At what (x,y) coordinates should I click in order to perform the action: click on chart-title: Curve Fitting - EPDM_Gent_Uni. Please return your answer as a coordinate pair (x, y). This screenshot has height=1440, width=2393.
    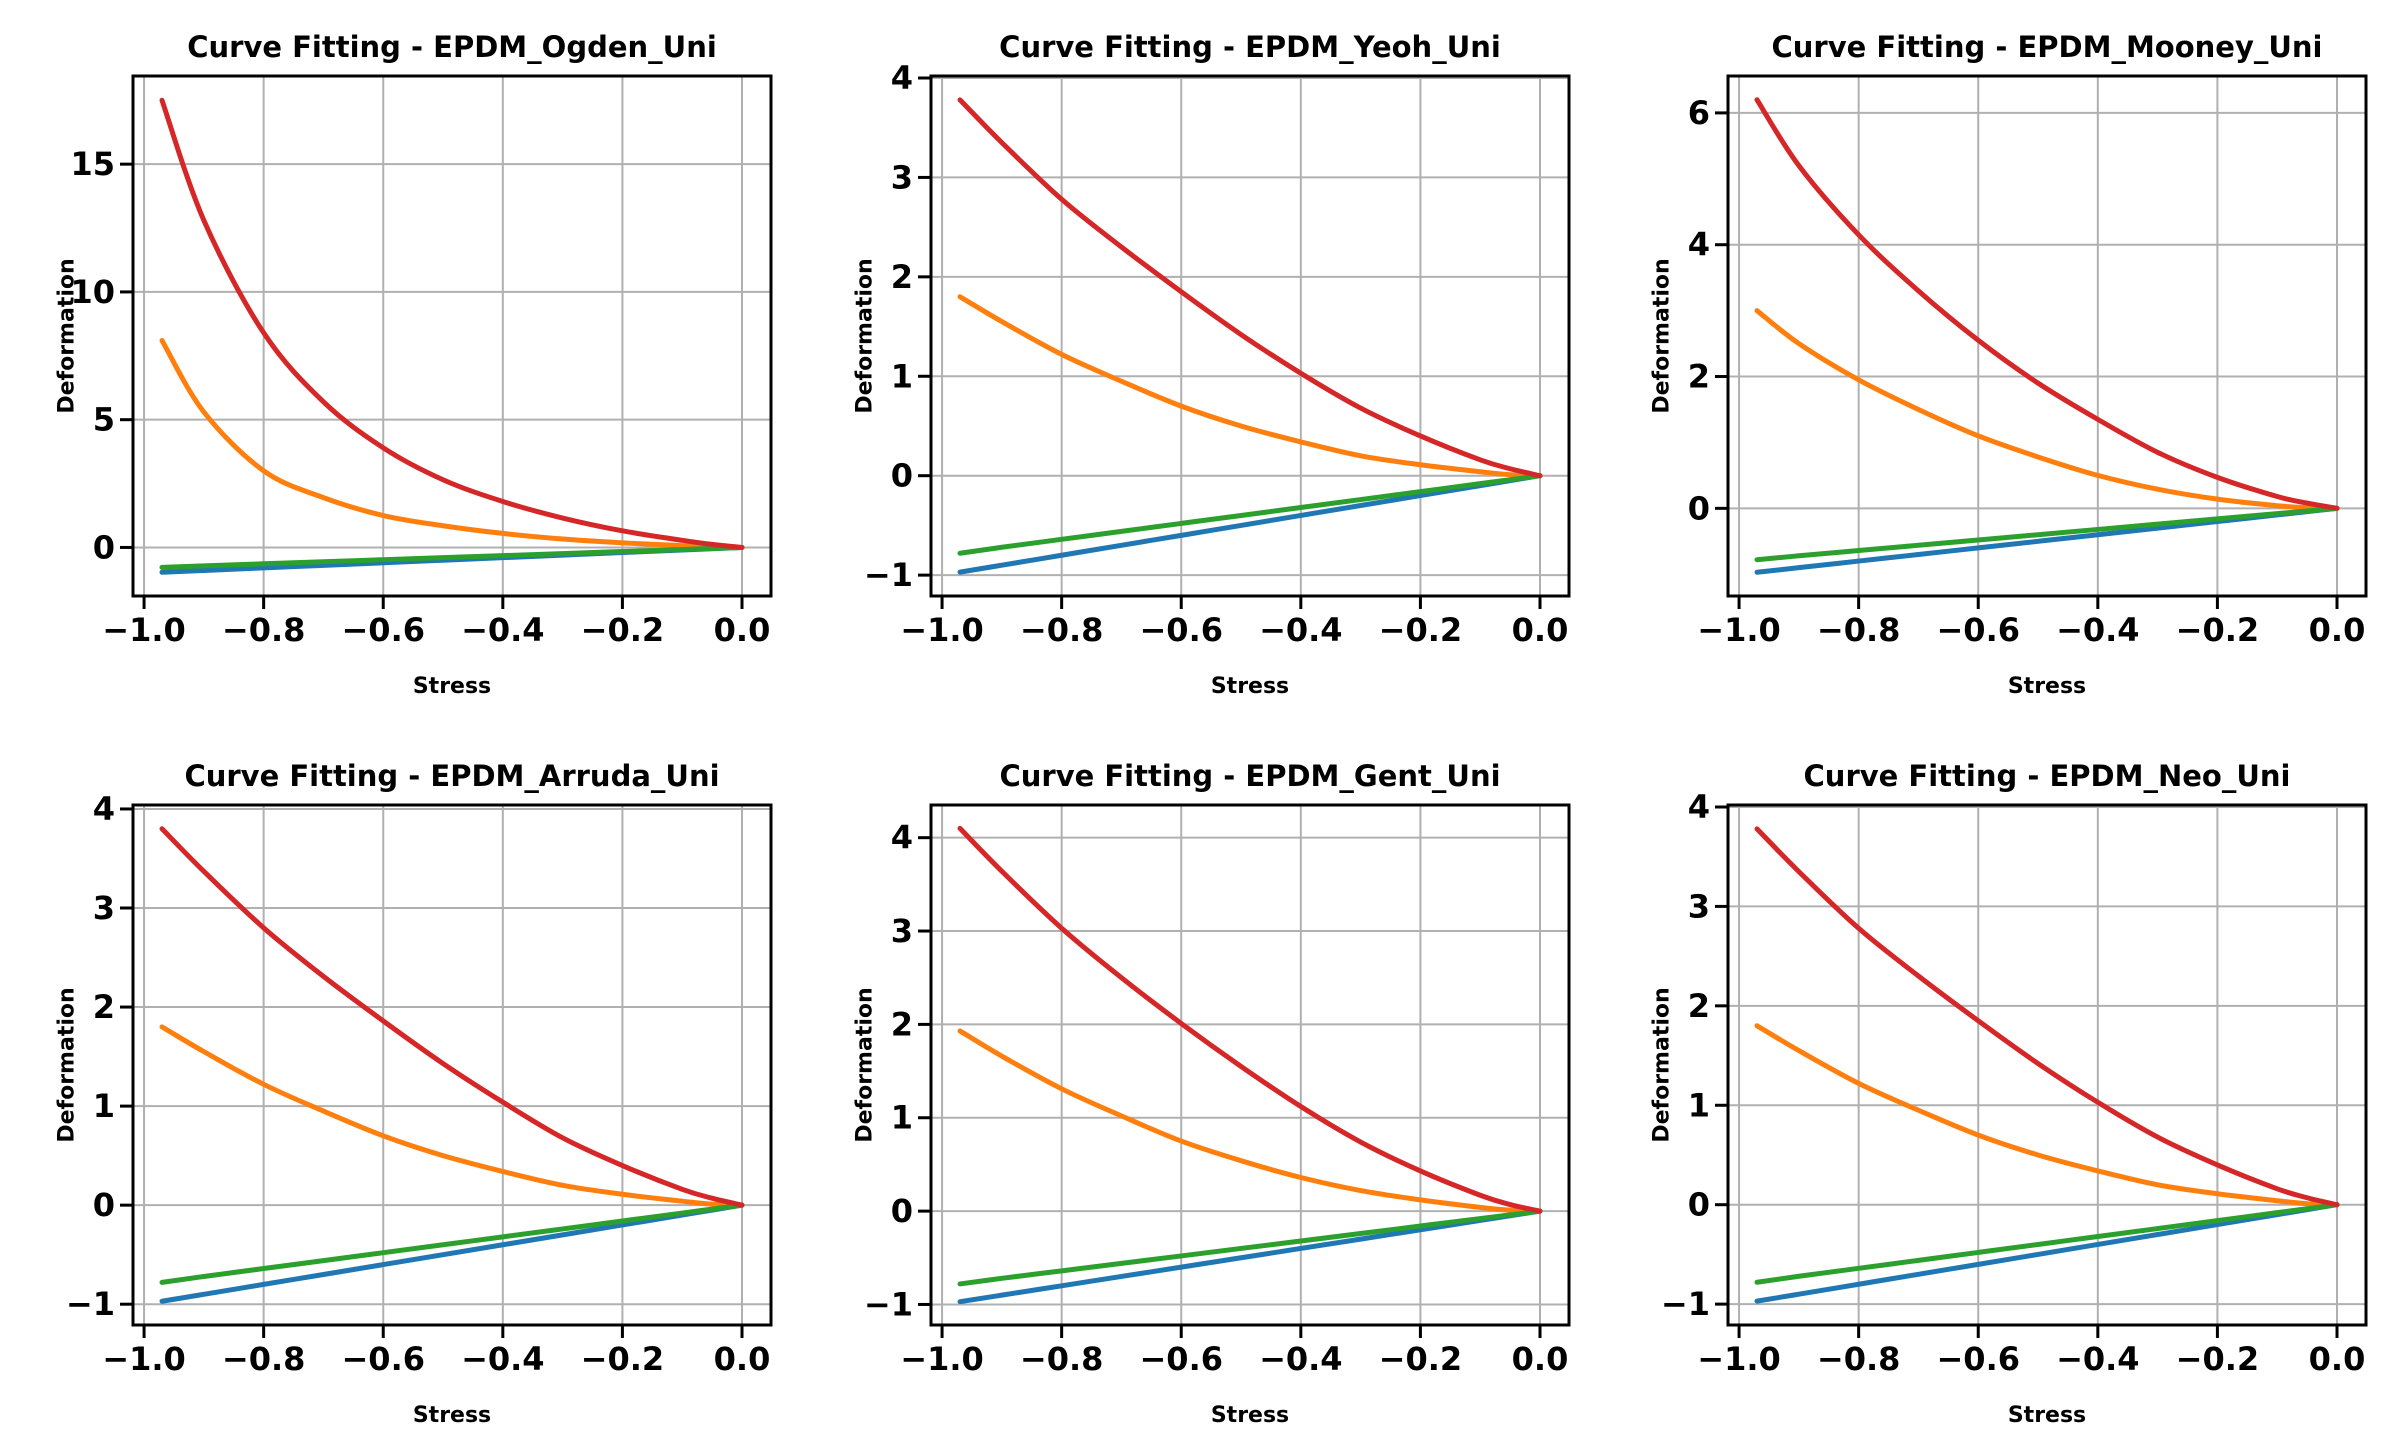
    Looking at the image, I should click on (1250, 776).